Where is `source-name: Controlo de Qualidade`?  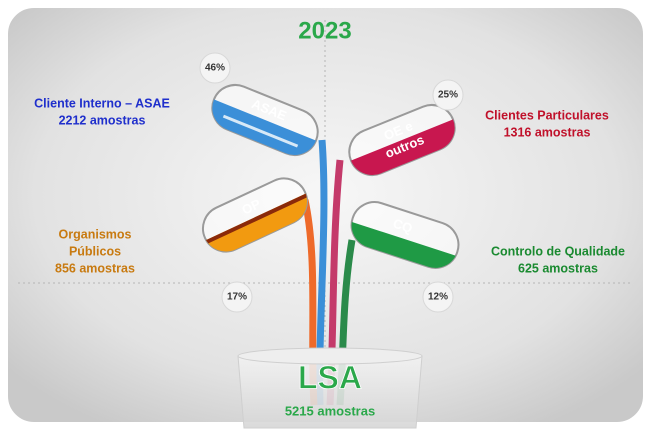 source-name: Controlo de Qualidade is located at coordinates (558, 251).